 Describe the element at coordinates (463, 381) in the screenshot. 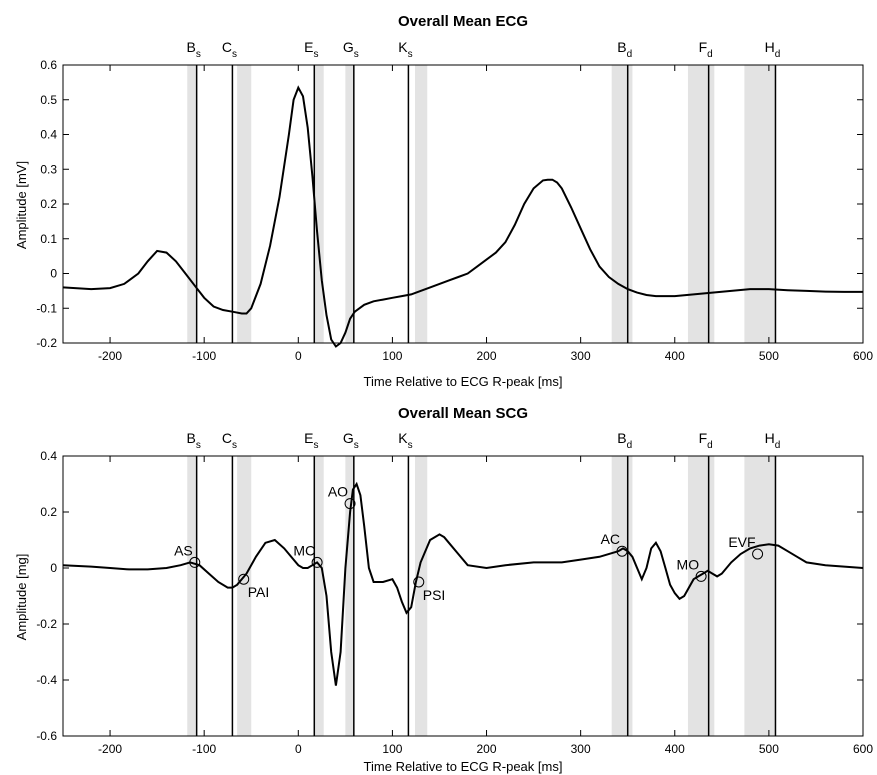

I see `ecg-x-label: Time Relative to ECG R-peak [ms]` at that location.